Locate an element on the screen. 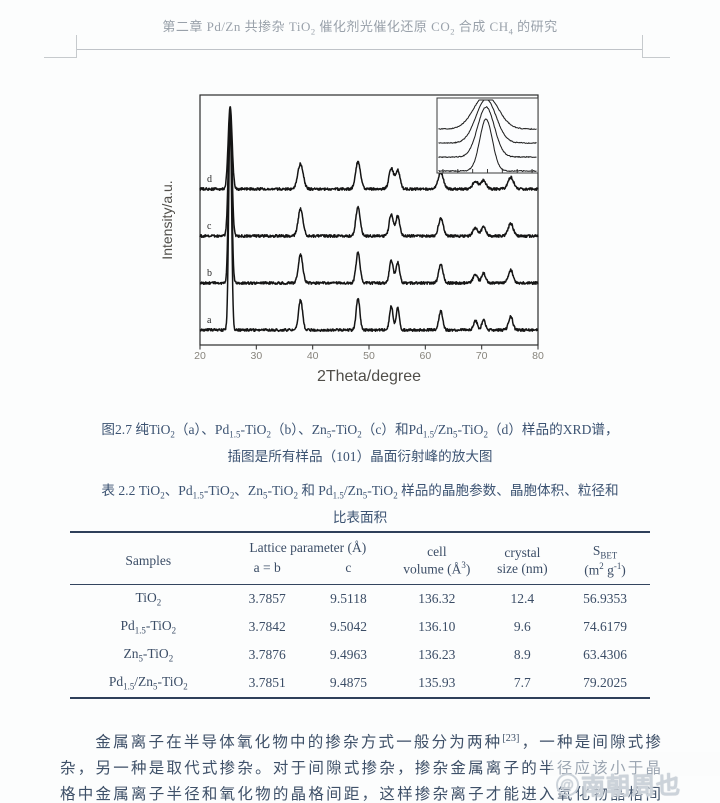 This screenshot has height=803, width=720. body-line: 杂，另一种是取代式掺杂。对于间隙式掺杂，掺杂金属离子的半径应该小于晶 is located at coordinates (360, 769).